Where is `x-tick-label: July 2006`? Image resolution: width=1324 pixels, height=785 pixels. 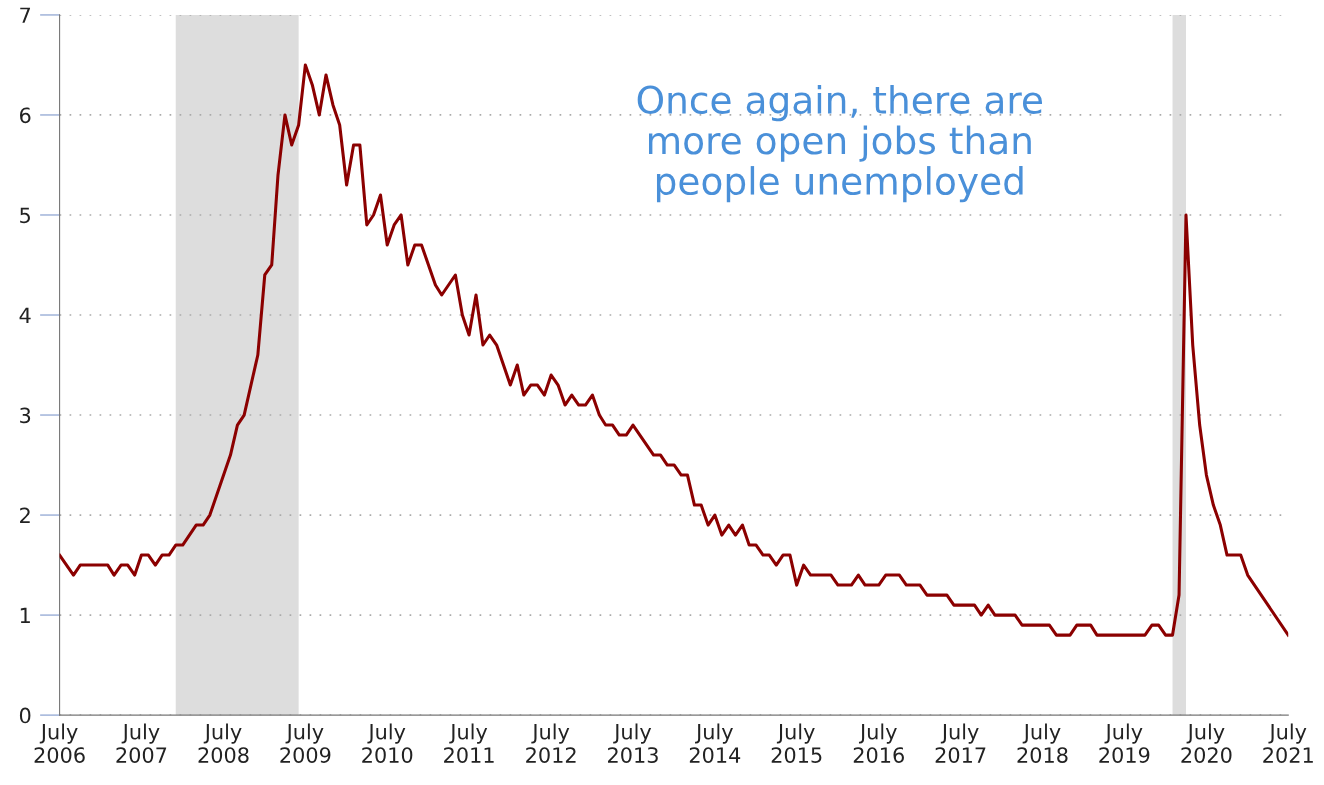 x-tick-label: July 2006 is located at coordinates (59, 743).